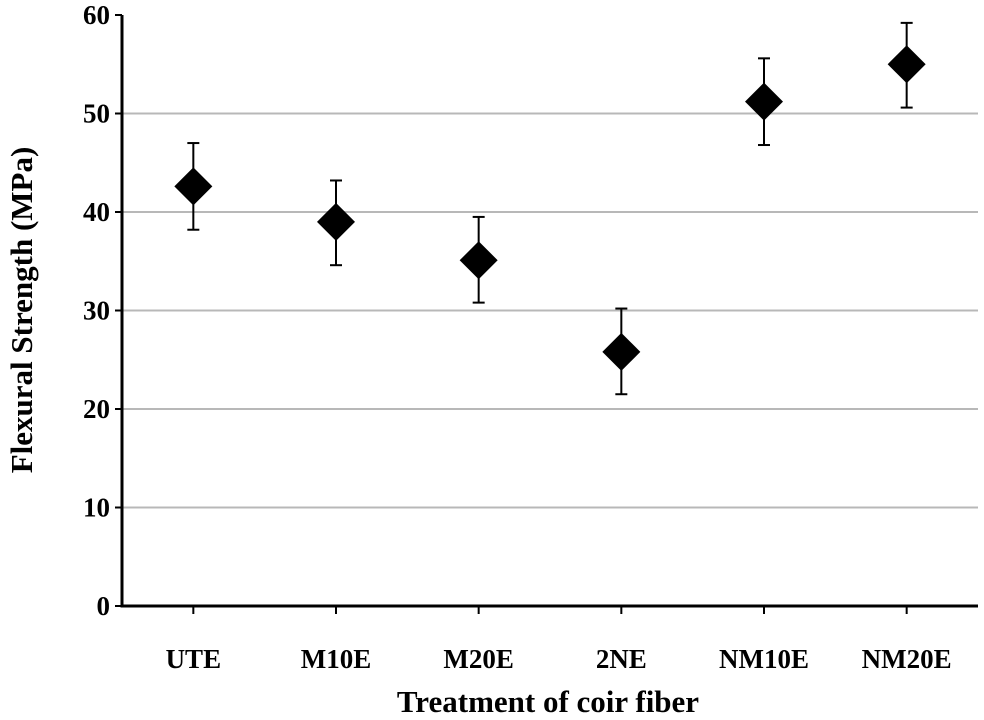 The image size is (984, 720). Describe the element at coordinates (621, 659) in the screenshot. I see `x-tick-label: 2NE` at that location.